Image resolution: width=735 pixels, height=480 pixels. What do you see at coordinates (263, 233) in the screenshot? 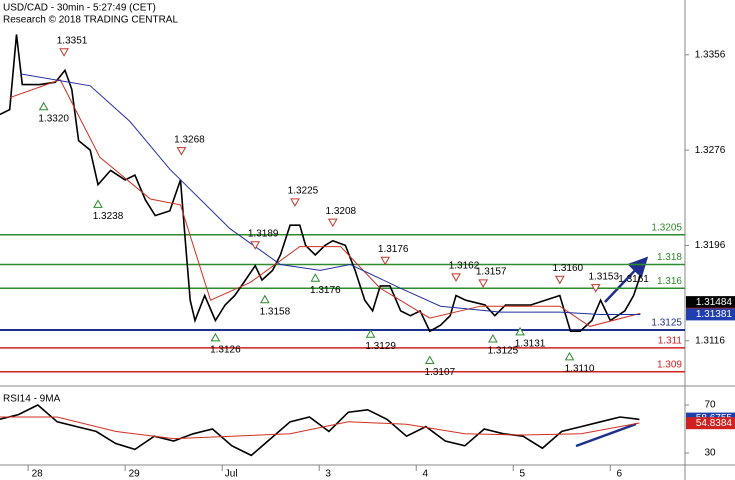
I see `high-label: 1.3189` at bounding box center [263, 233].